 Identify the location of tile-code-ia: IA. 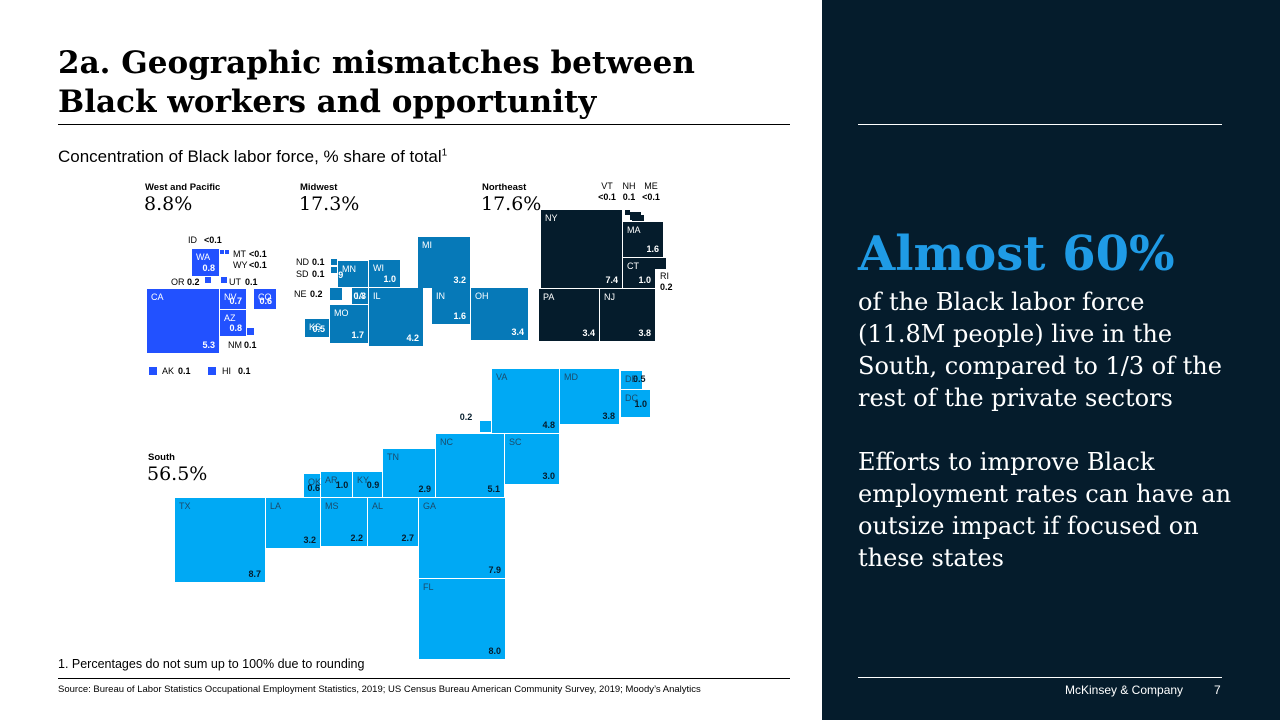
(360, 296).